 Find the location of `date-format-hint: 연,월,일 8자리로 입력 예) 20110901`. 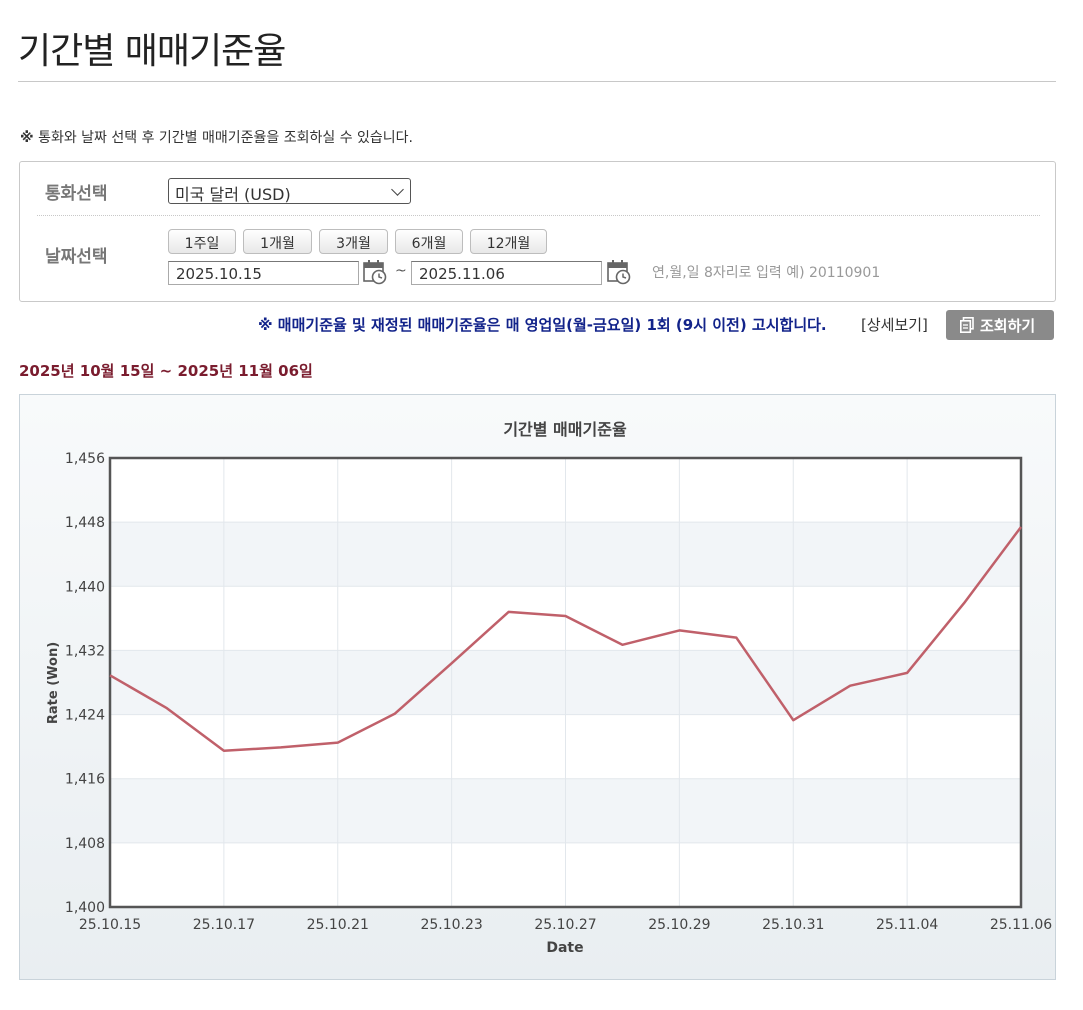

date-format-hint: 연,월,일 8자리로 입력 예) 20110901 is located at coordinates (766, 273).